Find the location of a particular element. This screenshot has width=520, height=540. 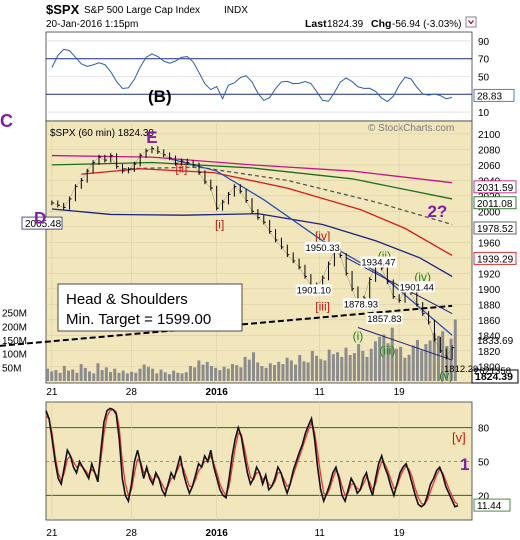

ma-value-label: 2011.08 is located at coordinates (495, 204).